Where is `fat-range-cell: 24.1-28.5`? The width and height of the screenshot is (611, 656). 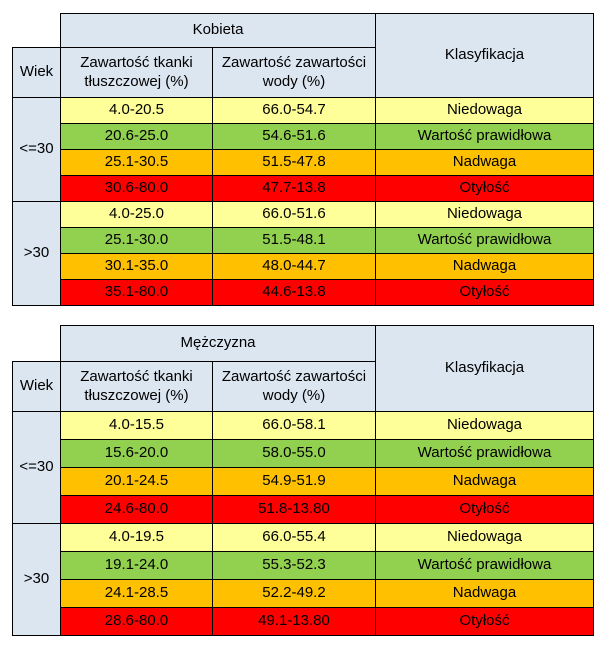
fat-range-cell: 24.1-28.5 is located at coordinates (136, 593).